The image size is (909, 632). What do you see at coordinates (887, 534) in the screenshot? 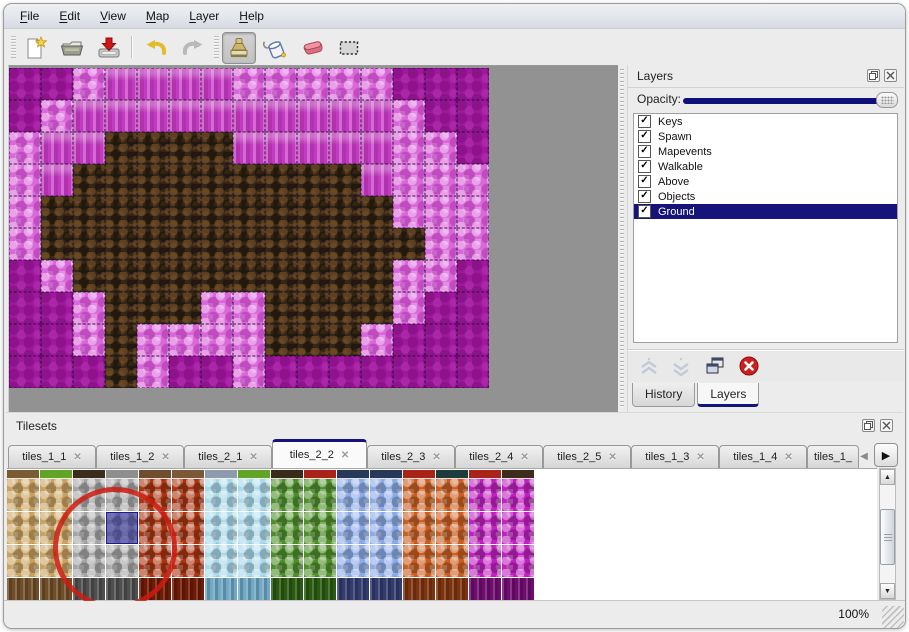
I see `tileset-scrollbar: ▲ ▼` at bounding box center [887, 534].